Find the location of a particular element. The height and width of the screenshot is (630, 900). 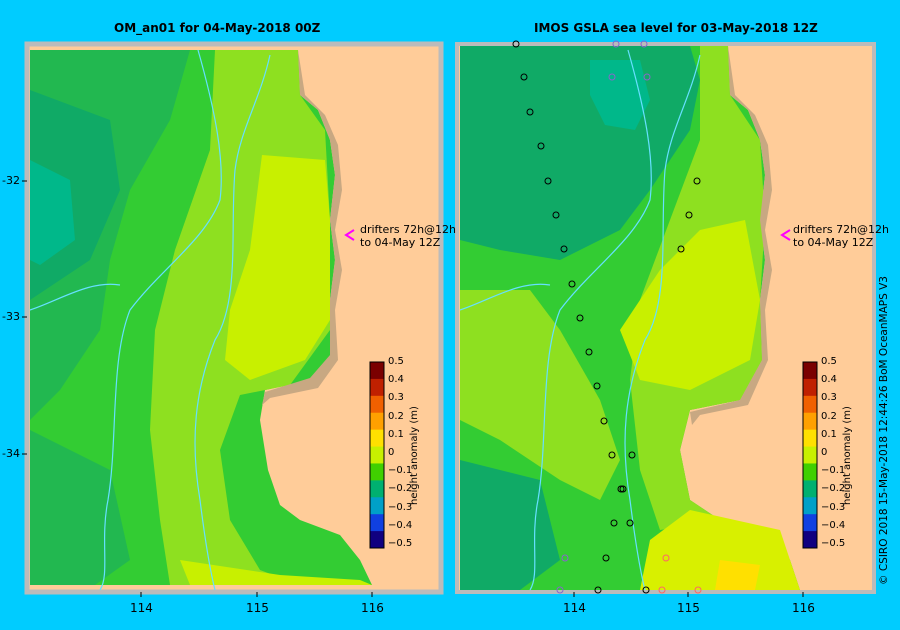

left-drifter-note-line1: drifters 72h@12h is located at coordinates (408, 229).